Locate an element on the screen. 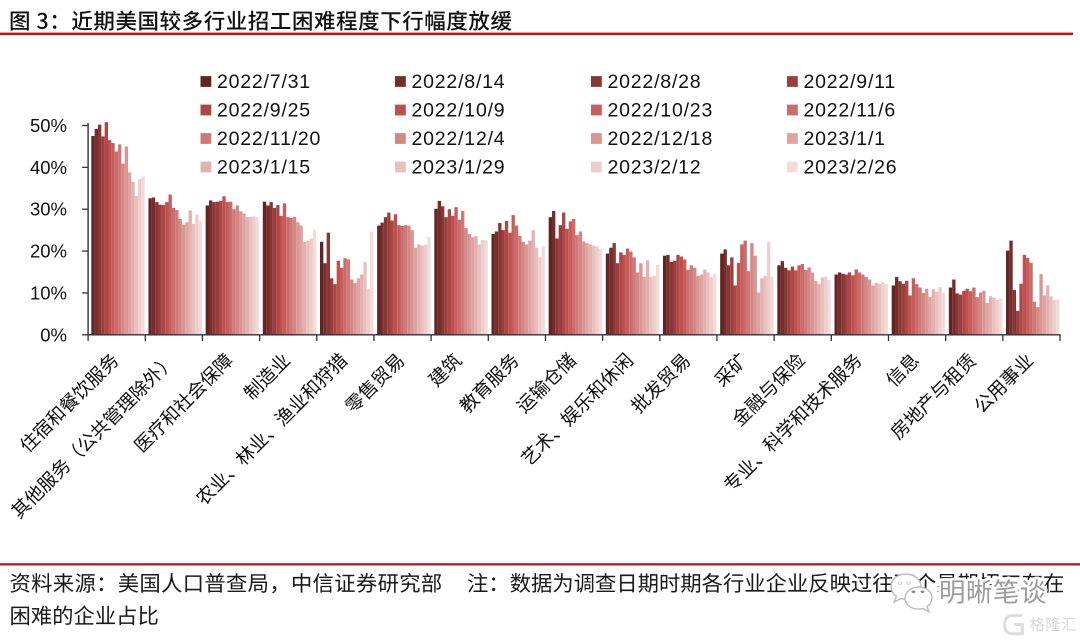 This screenshot has height=641, width=1080. svg-text: 10% is located at coordinates (48, 292).